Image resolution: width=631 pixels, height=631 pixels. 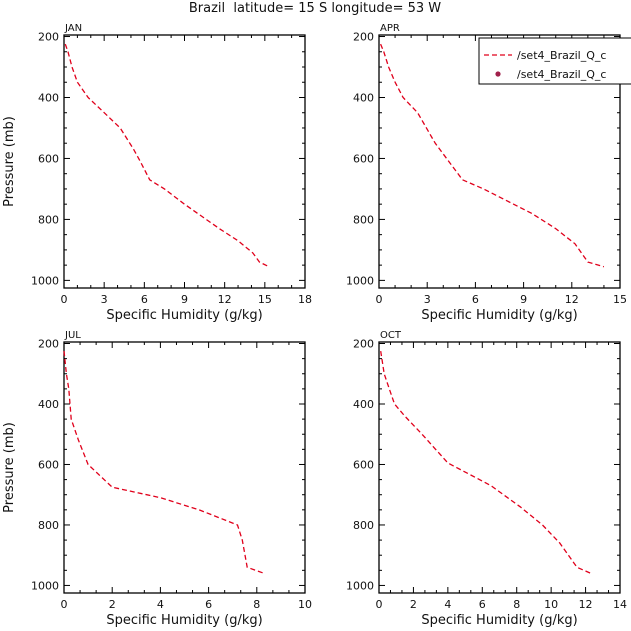 I want to click on panel-label: APR, so click(x=390, y=28).